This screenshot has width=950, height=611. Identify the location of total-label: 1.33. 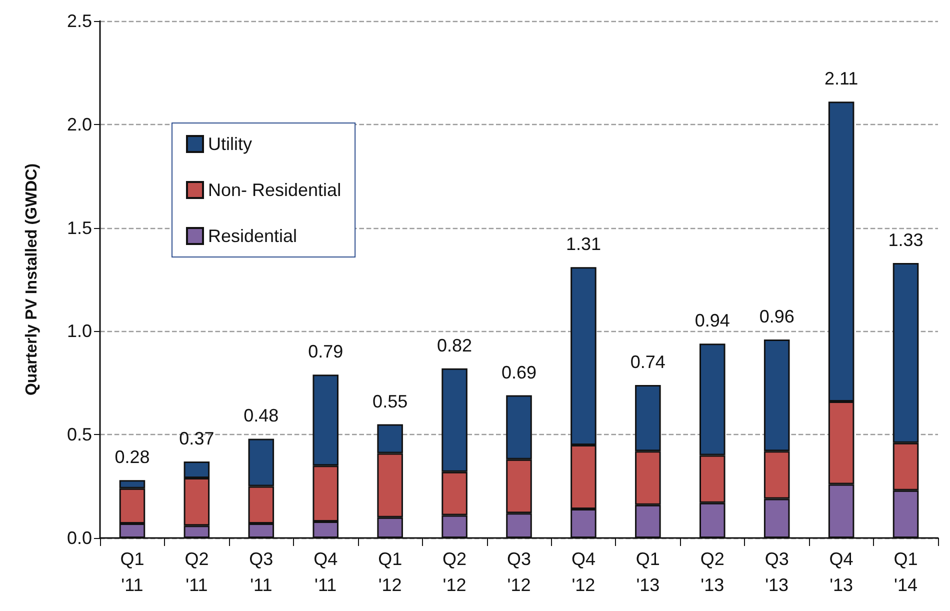
(906, 240).